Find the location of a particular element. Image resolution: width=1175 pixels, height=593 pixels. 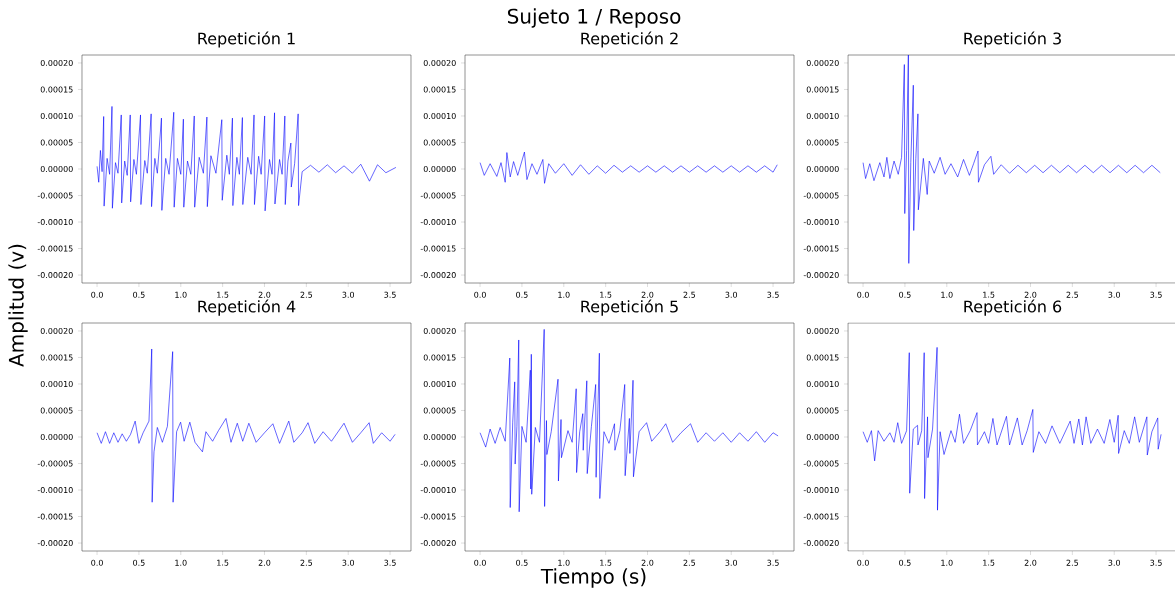

chart-subtitle: Repetición 3 is located at coordinates (1012, 39).